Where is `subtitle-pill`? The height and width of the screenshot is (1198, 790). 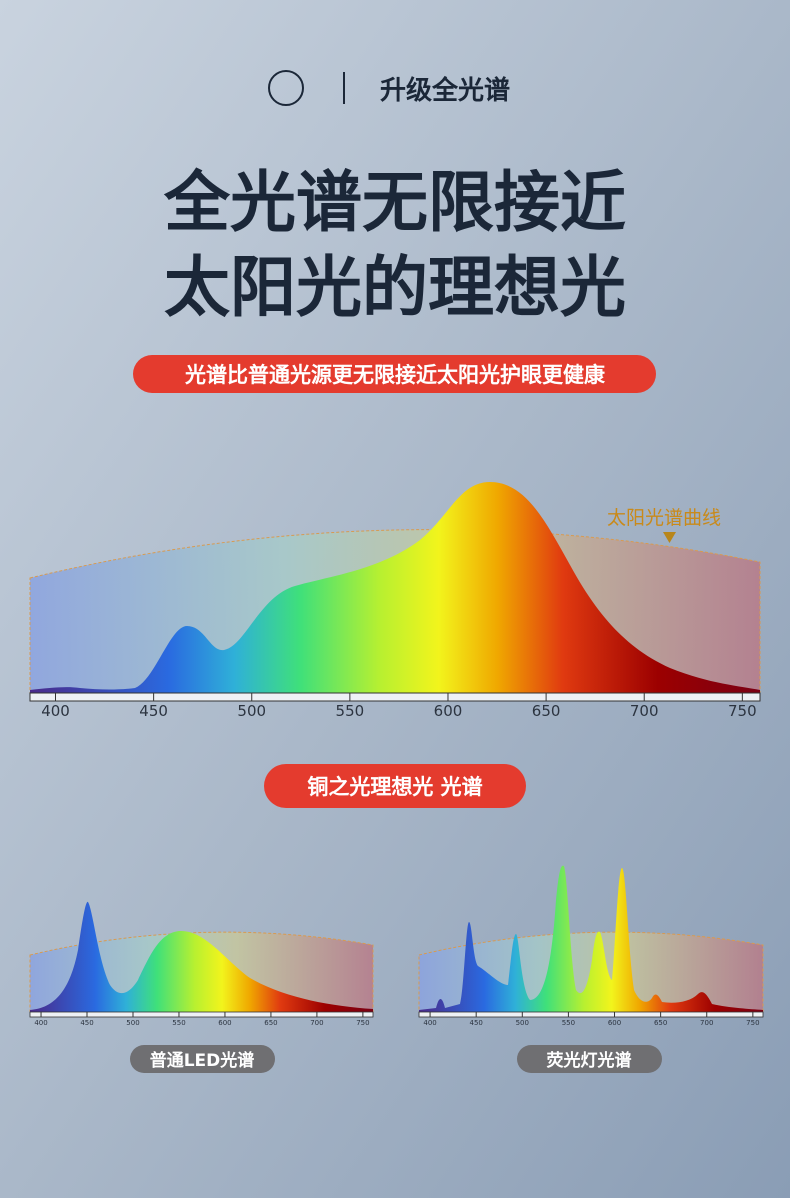 subtitle-pill is located at coordinates (394, 374).